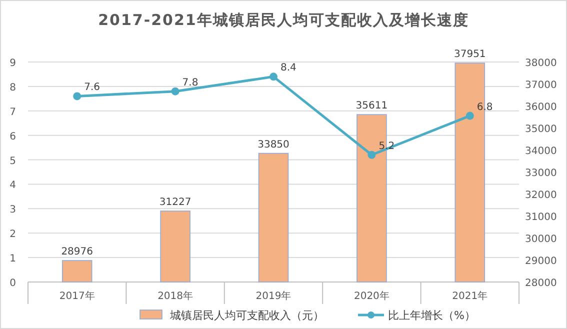  Describe the element at coordinates (432, 315) in the screenshot. I see `legend-label: 比上年增长（%）` at that location.